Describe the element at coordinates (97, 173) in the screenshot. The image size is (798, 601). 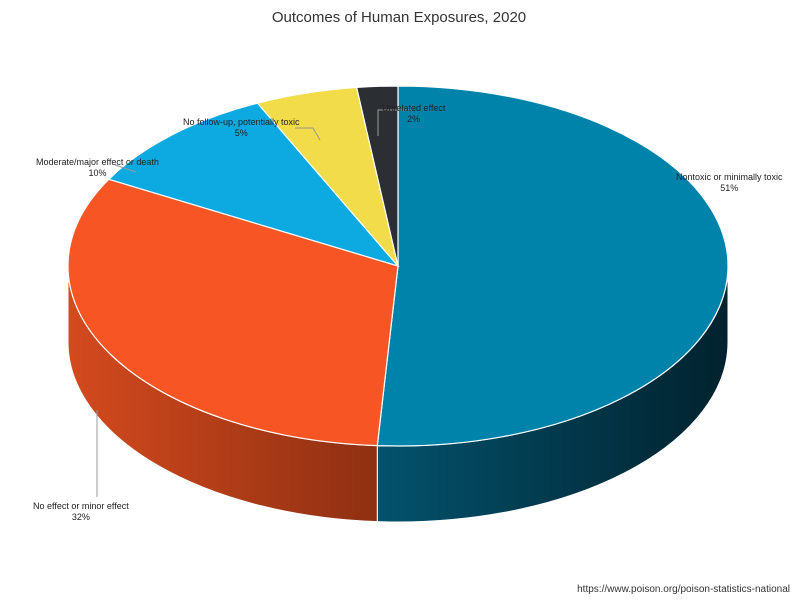
I see `slice-label-value: 10%` at that location.